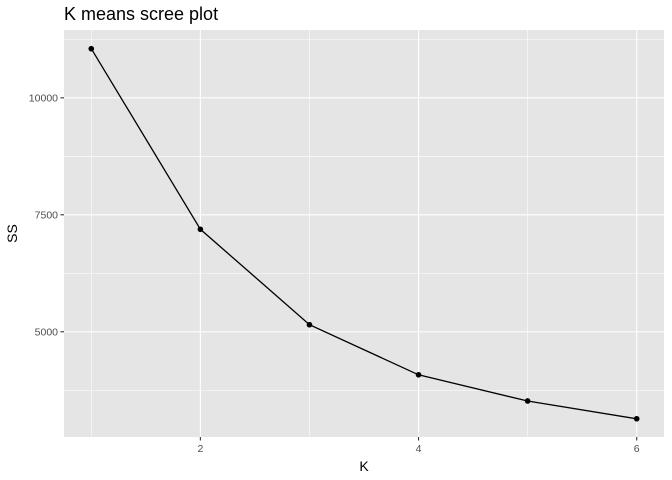  What do you see at coordinates (141, 14) in the screenshot?
I see `chart-title: K means scree plot` at bounding box center [141, 14].